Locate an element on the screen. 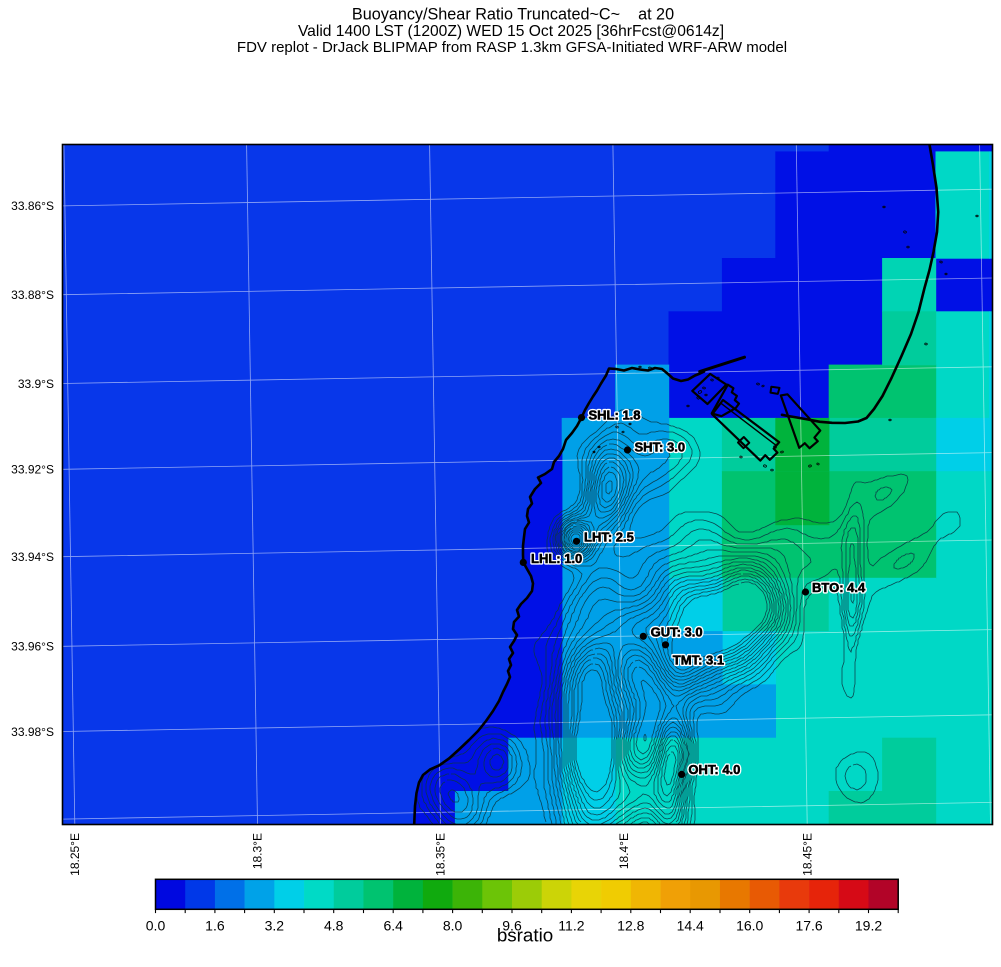  svg-text: 33.96°S is located at coordinates (32, 647).